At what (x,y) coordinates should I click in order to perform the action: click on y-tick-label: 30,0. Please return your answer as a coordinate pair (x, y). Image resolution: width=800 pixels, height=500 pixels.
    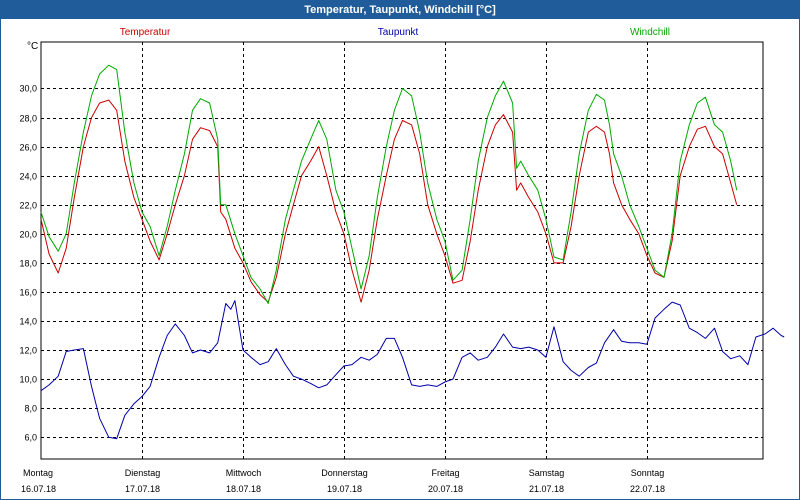
    Looking at the image, I should click on (28, 89).